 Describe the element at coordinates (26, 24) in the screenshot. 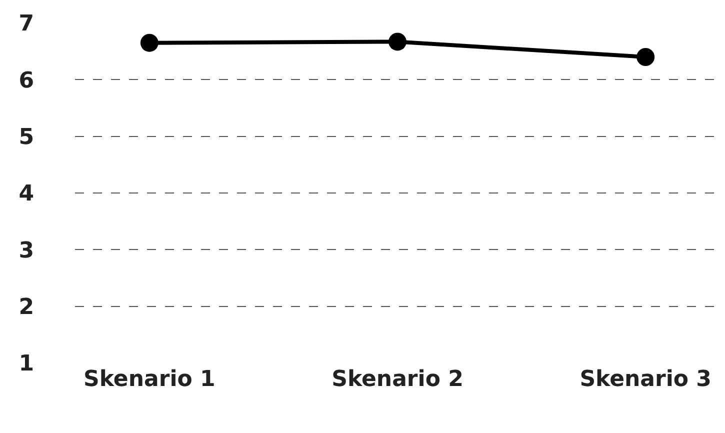

I see `y-tick-label: 7` at that location.